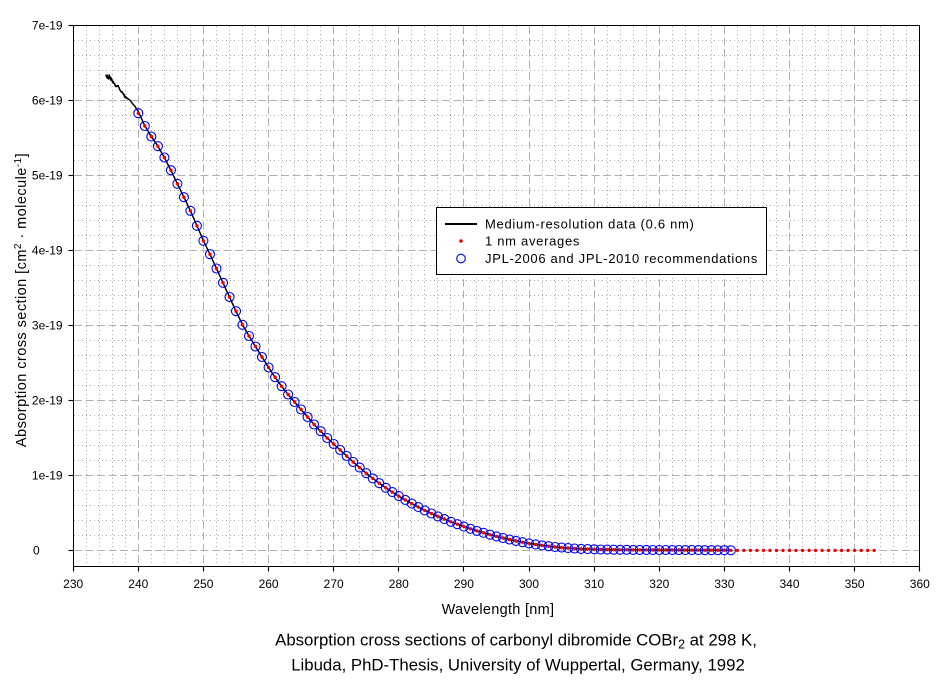  What do you see at coordinates (594, 584) in the screenshot?
I see `svg-text: 310` at bounding box center [594, 584].